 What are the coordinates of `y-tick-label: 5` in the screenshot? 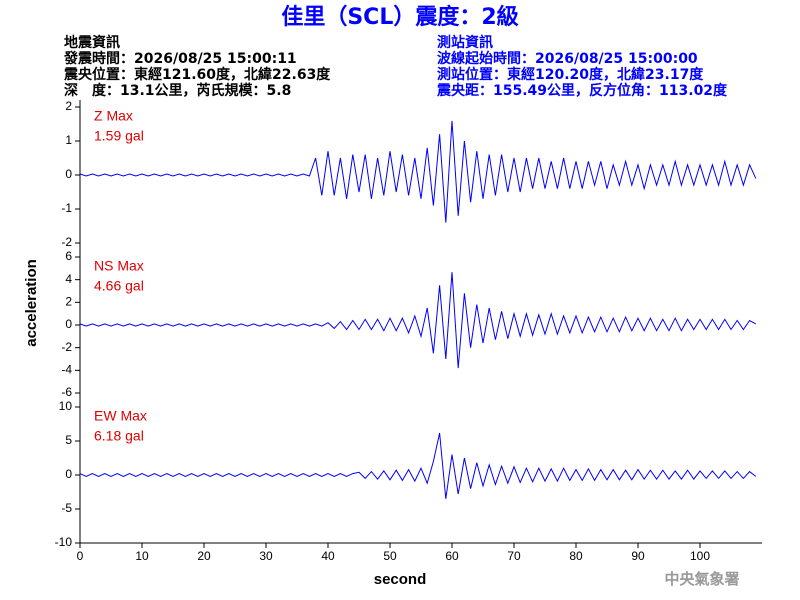 It's located at (68, 440).